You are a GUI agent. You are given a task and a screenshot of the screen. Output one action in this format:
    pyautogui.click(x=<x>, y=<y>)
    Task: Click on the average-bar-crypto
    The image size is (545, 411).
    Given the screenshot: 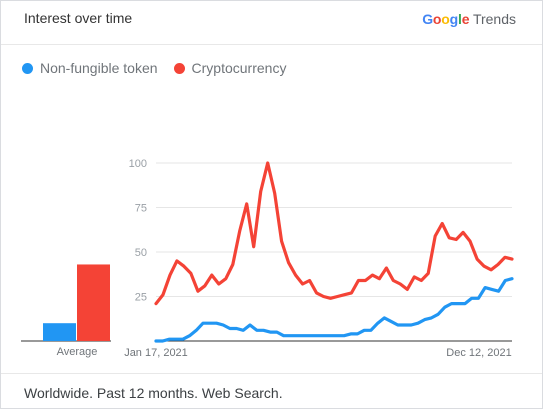 What is the action you would take?
    pyautogui.click(x=93, y=302)
    